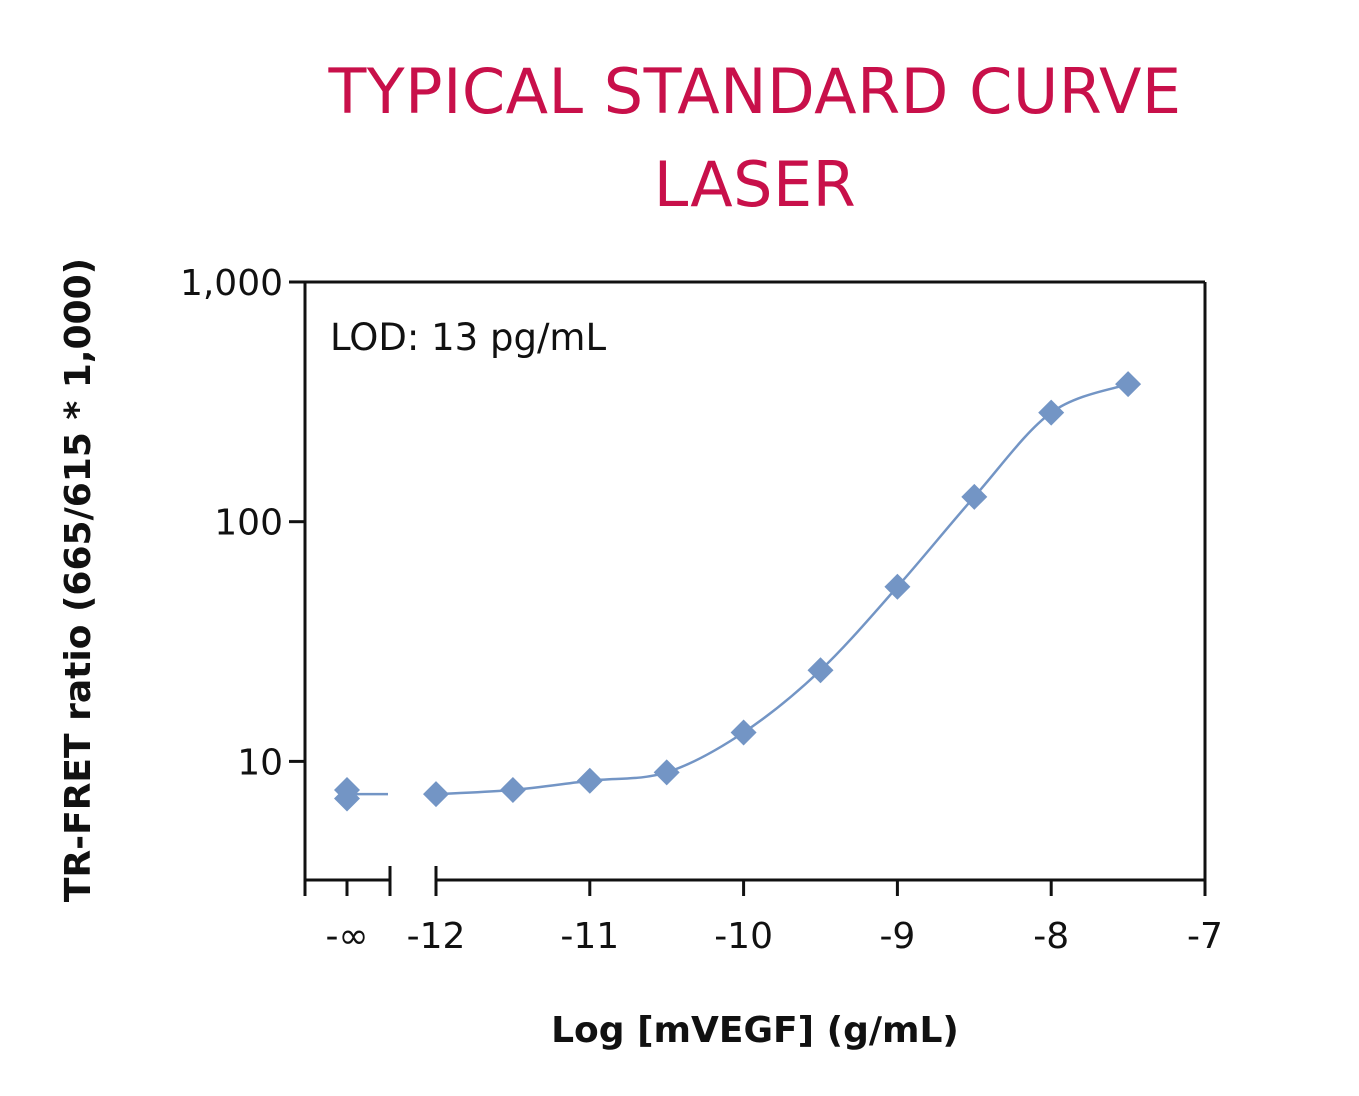  Describe the element at coordinates (347, 936) in the screenshot. I see `x-tick-label: -∞` at that location.